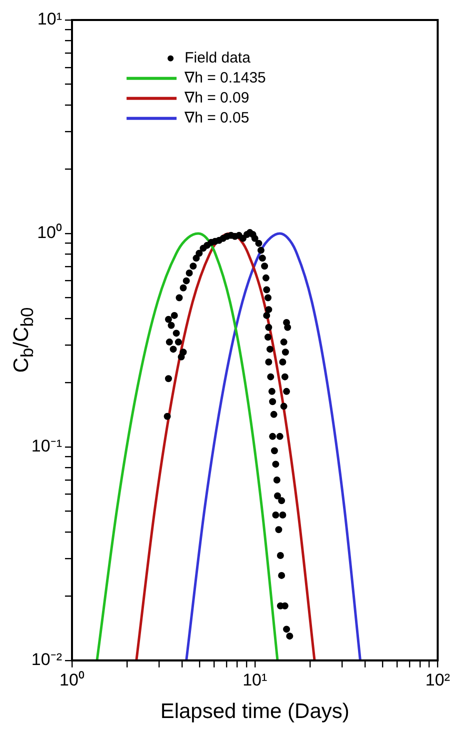  I want to click on legend-label: Field data, so click(218, 58).